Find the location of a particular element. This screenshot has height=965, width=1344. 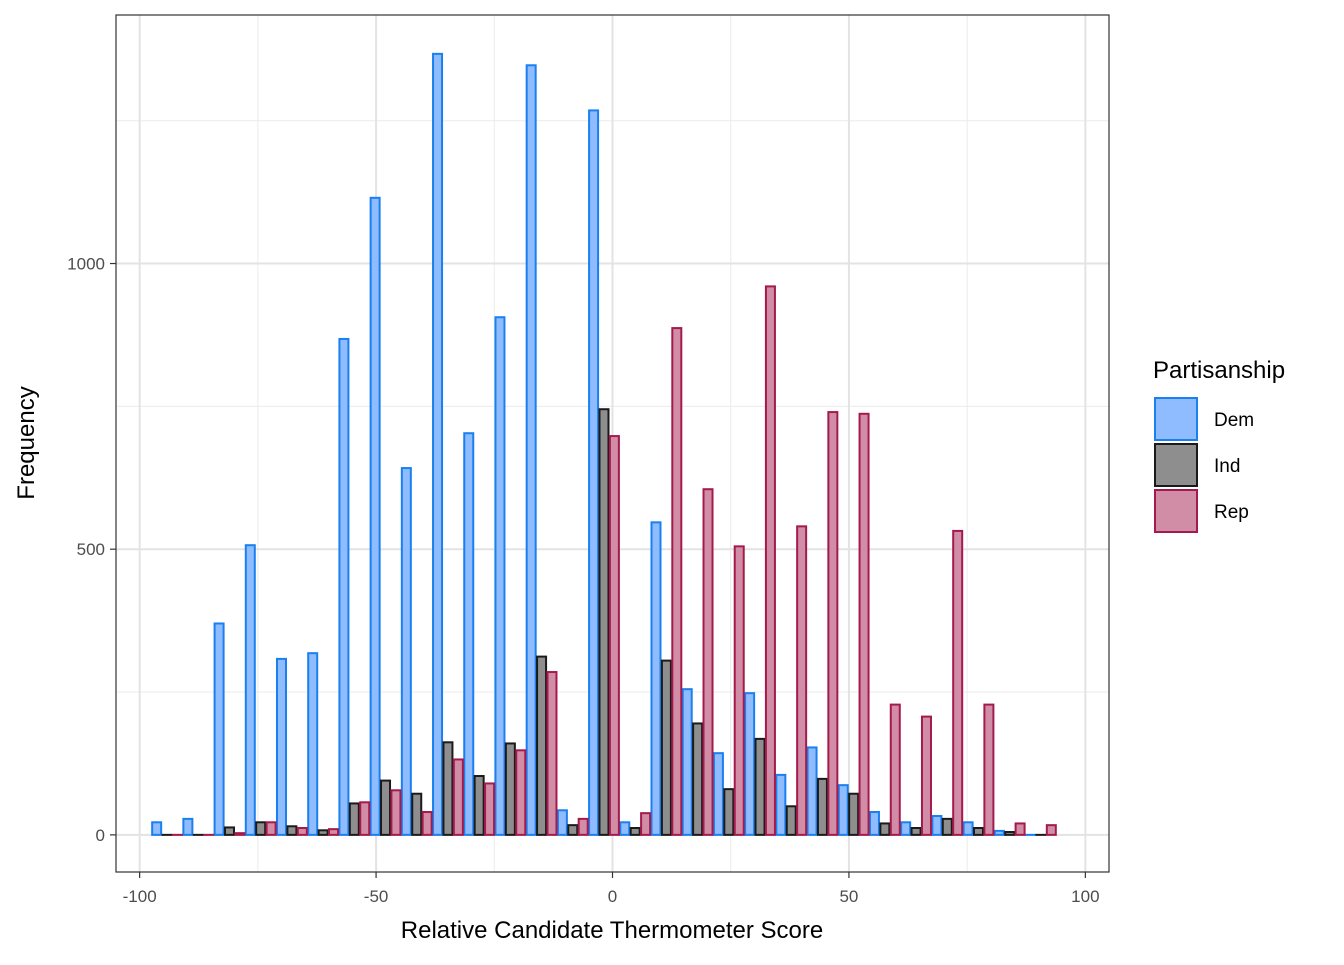

y-axis-ticks: 0 500 1000 is located at coordinates (91, 550).